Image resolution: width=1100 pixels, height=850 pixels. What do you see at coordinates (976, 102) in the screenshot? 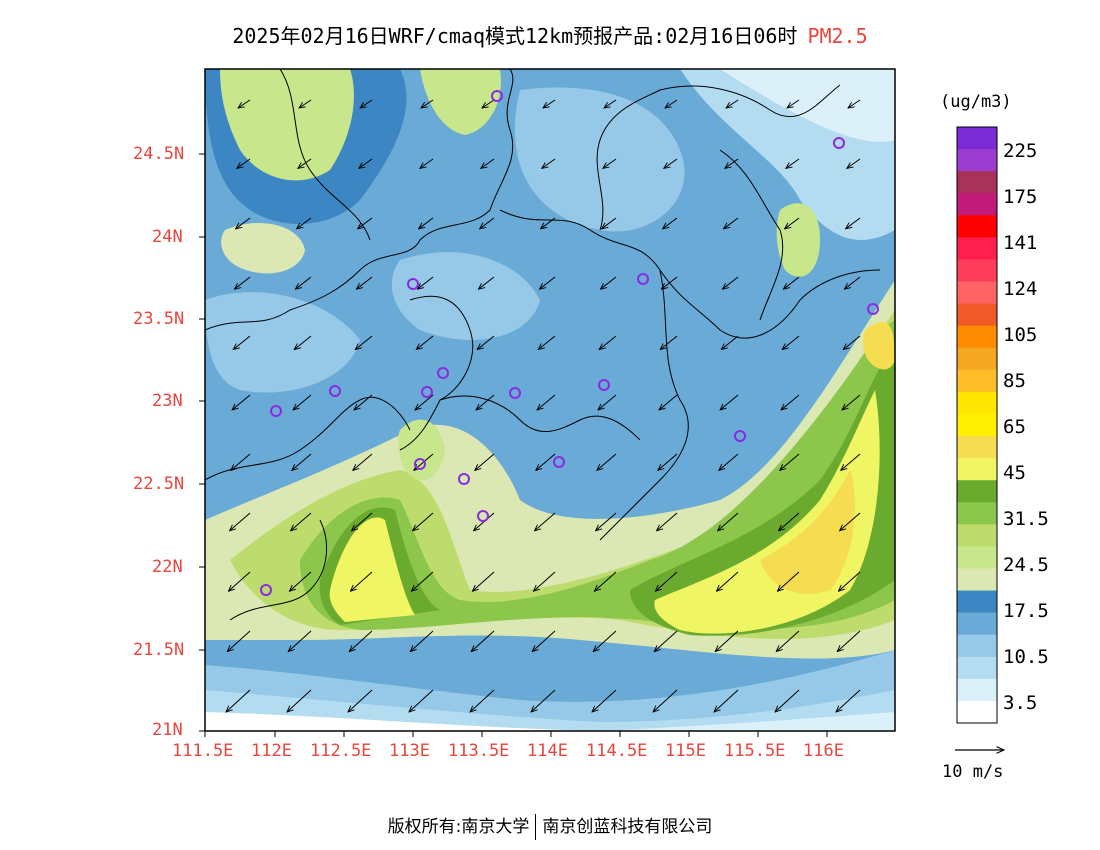
I see `colorbar-unit: (ug/m3)` at bounding box center [976, 102].